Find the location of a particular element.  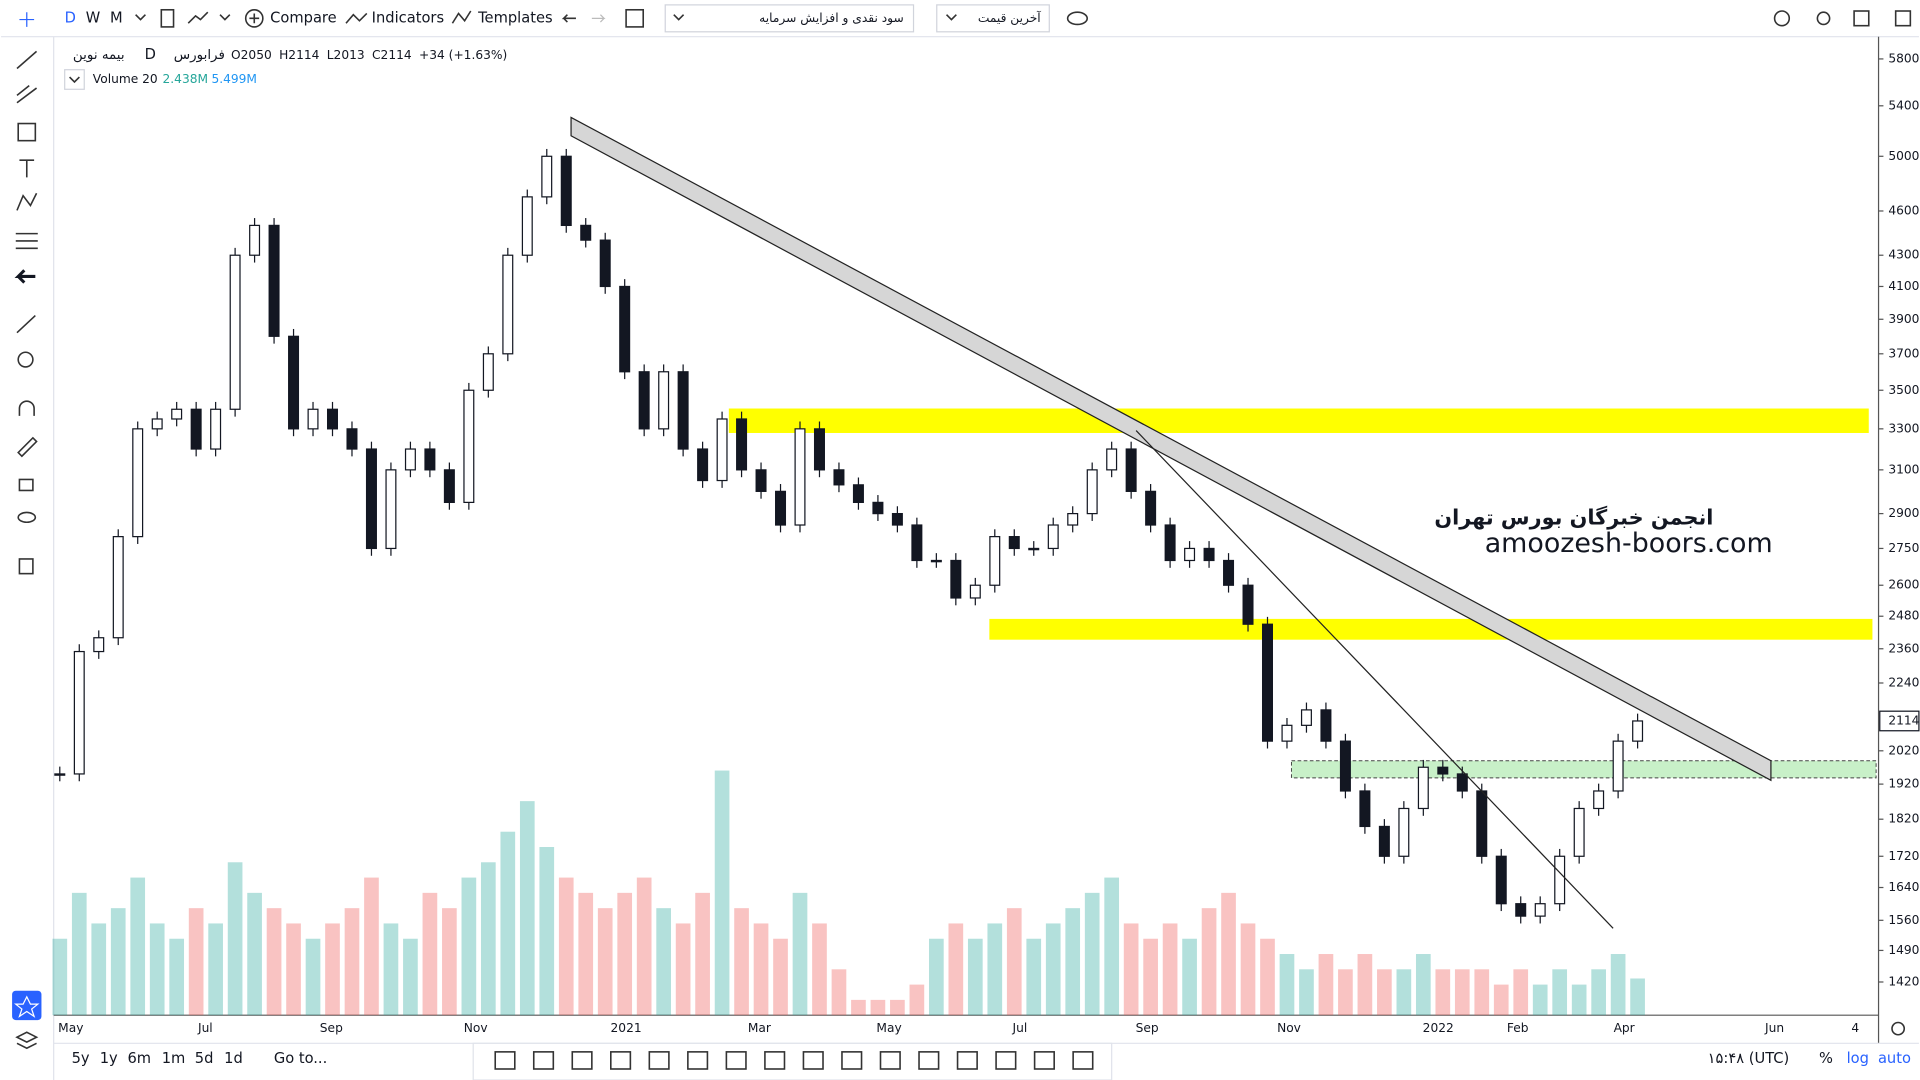

line-tool is located at coordinates (27, 60).